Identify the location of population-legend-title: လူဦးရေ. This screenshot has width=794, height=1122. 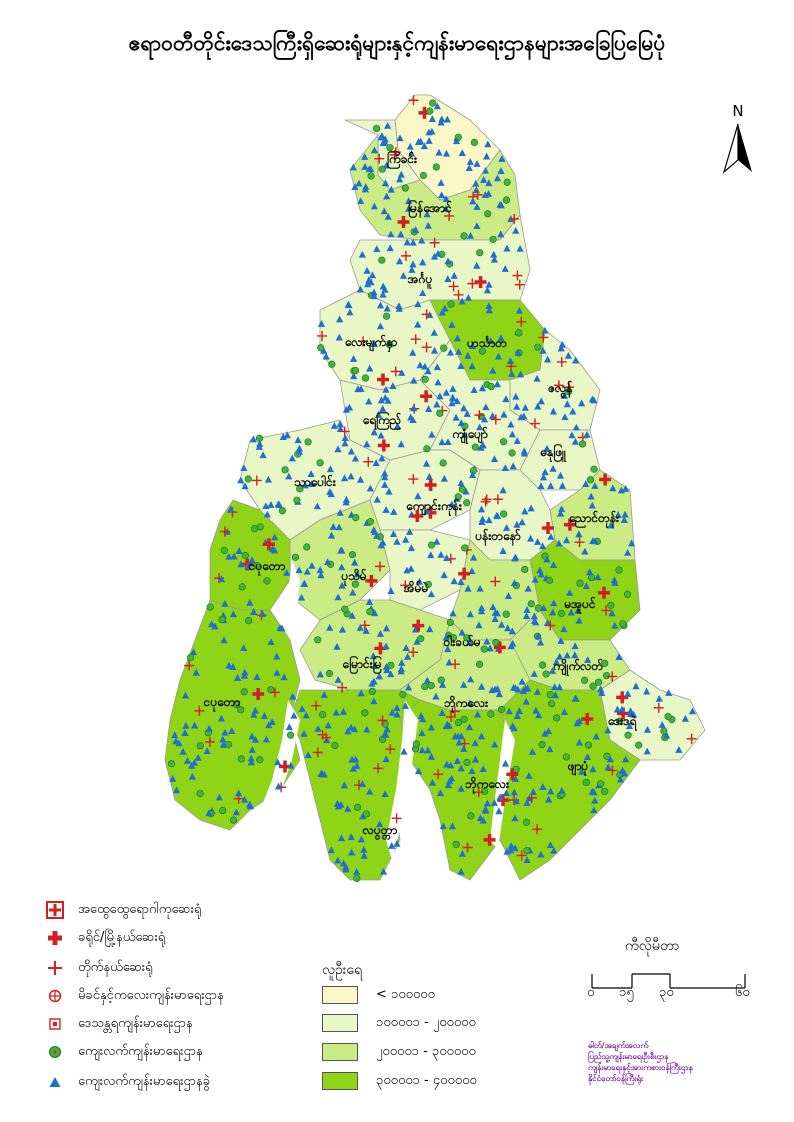
(342, 970).